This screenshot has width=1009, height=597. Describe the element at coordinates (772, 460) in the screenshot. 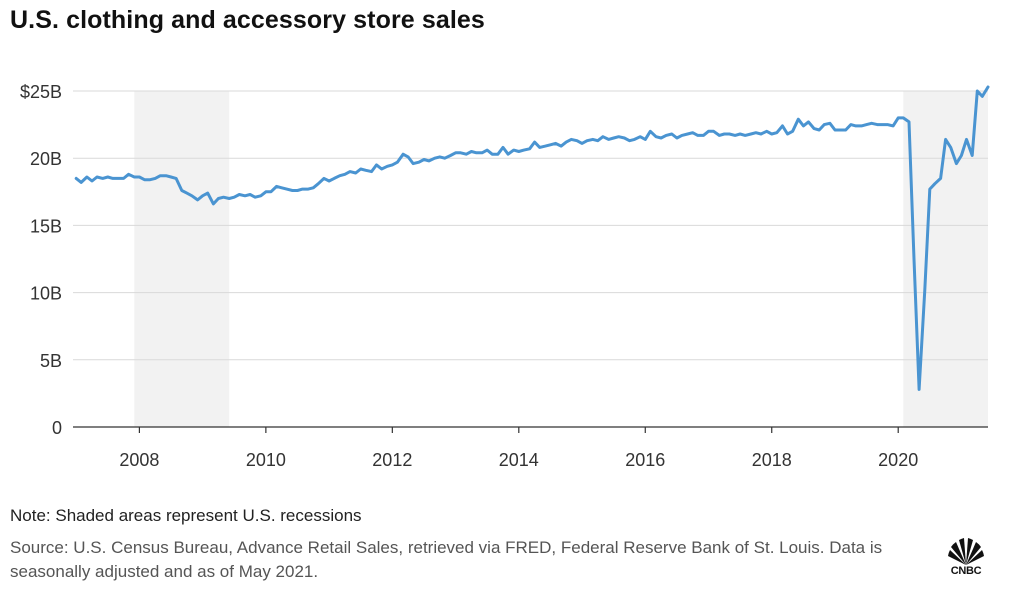

I see `x-tick-label: 2018` at that location.